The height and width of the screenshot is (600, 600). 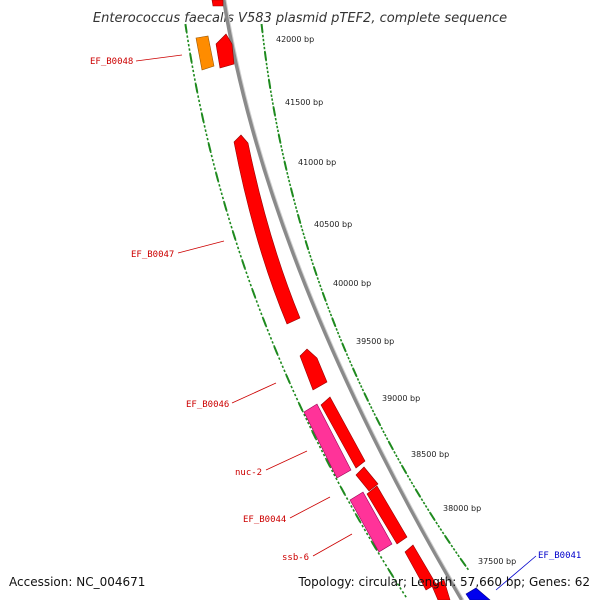 I want to click on tick-label: 40000 bp, so click(x=352, y=283).